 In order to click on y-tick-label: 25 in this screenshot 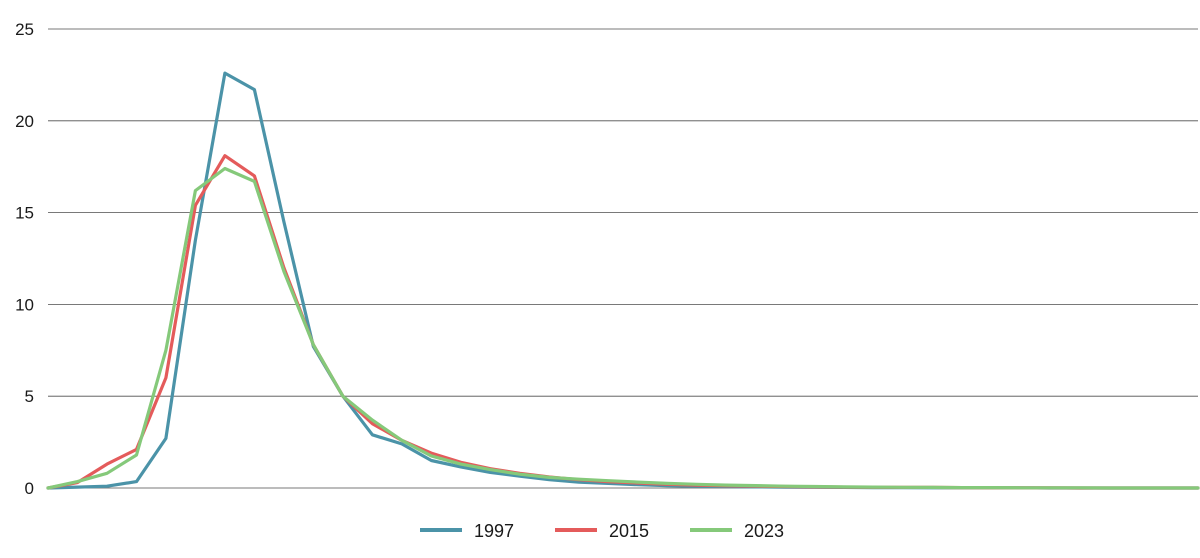, I will do `click(24, 29)`.